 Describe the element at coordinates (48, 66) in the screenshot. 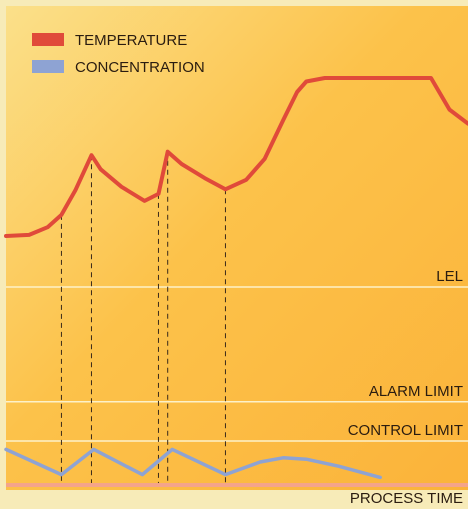

I see `legend-swatch-concentration` at that location.